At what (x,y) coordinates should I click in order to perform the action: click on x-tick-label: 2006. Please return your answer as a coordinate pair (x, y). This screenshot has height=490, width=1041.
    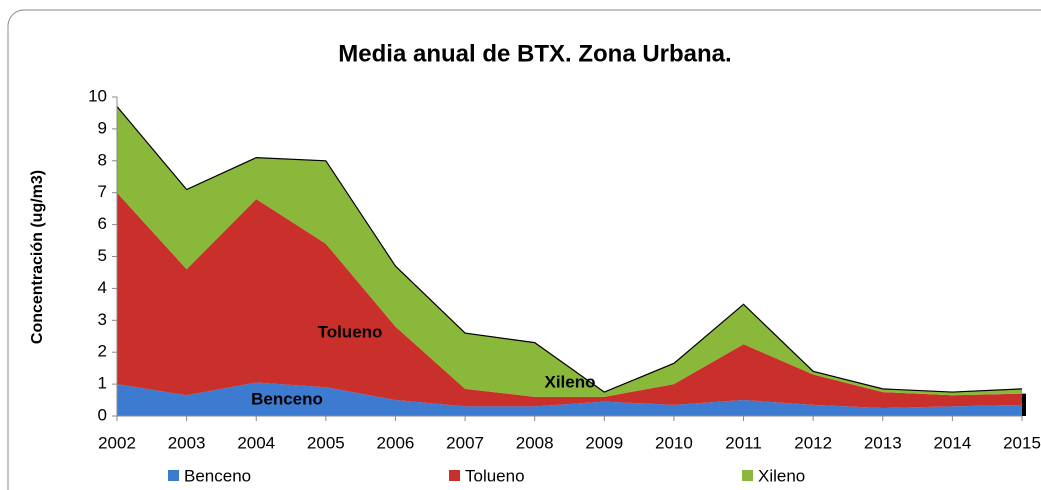
    Looking at the image, I should click on (396, 442).